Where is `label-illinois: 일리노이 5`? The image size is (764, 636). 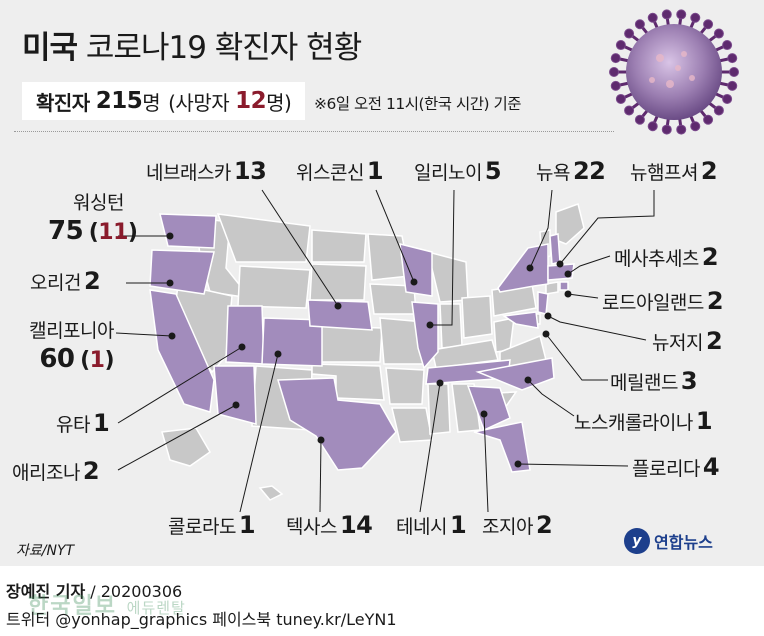 label-illinois: 일리노이 5 is located at coordinates (458, 171).